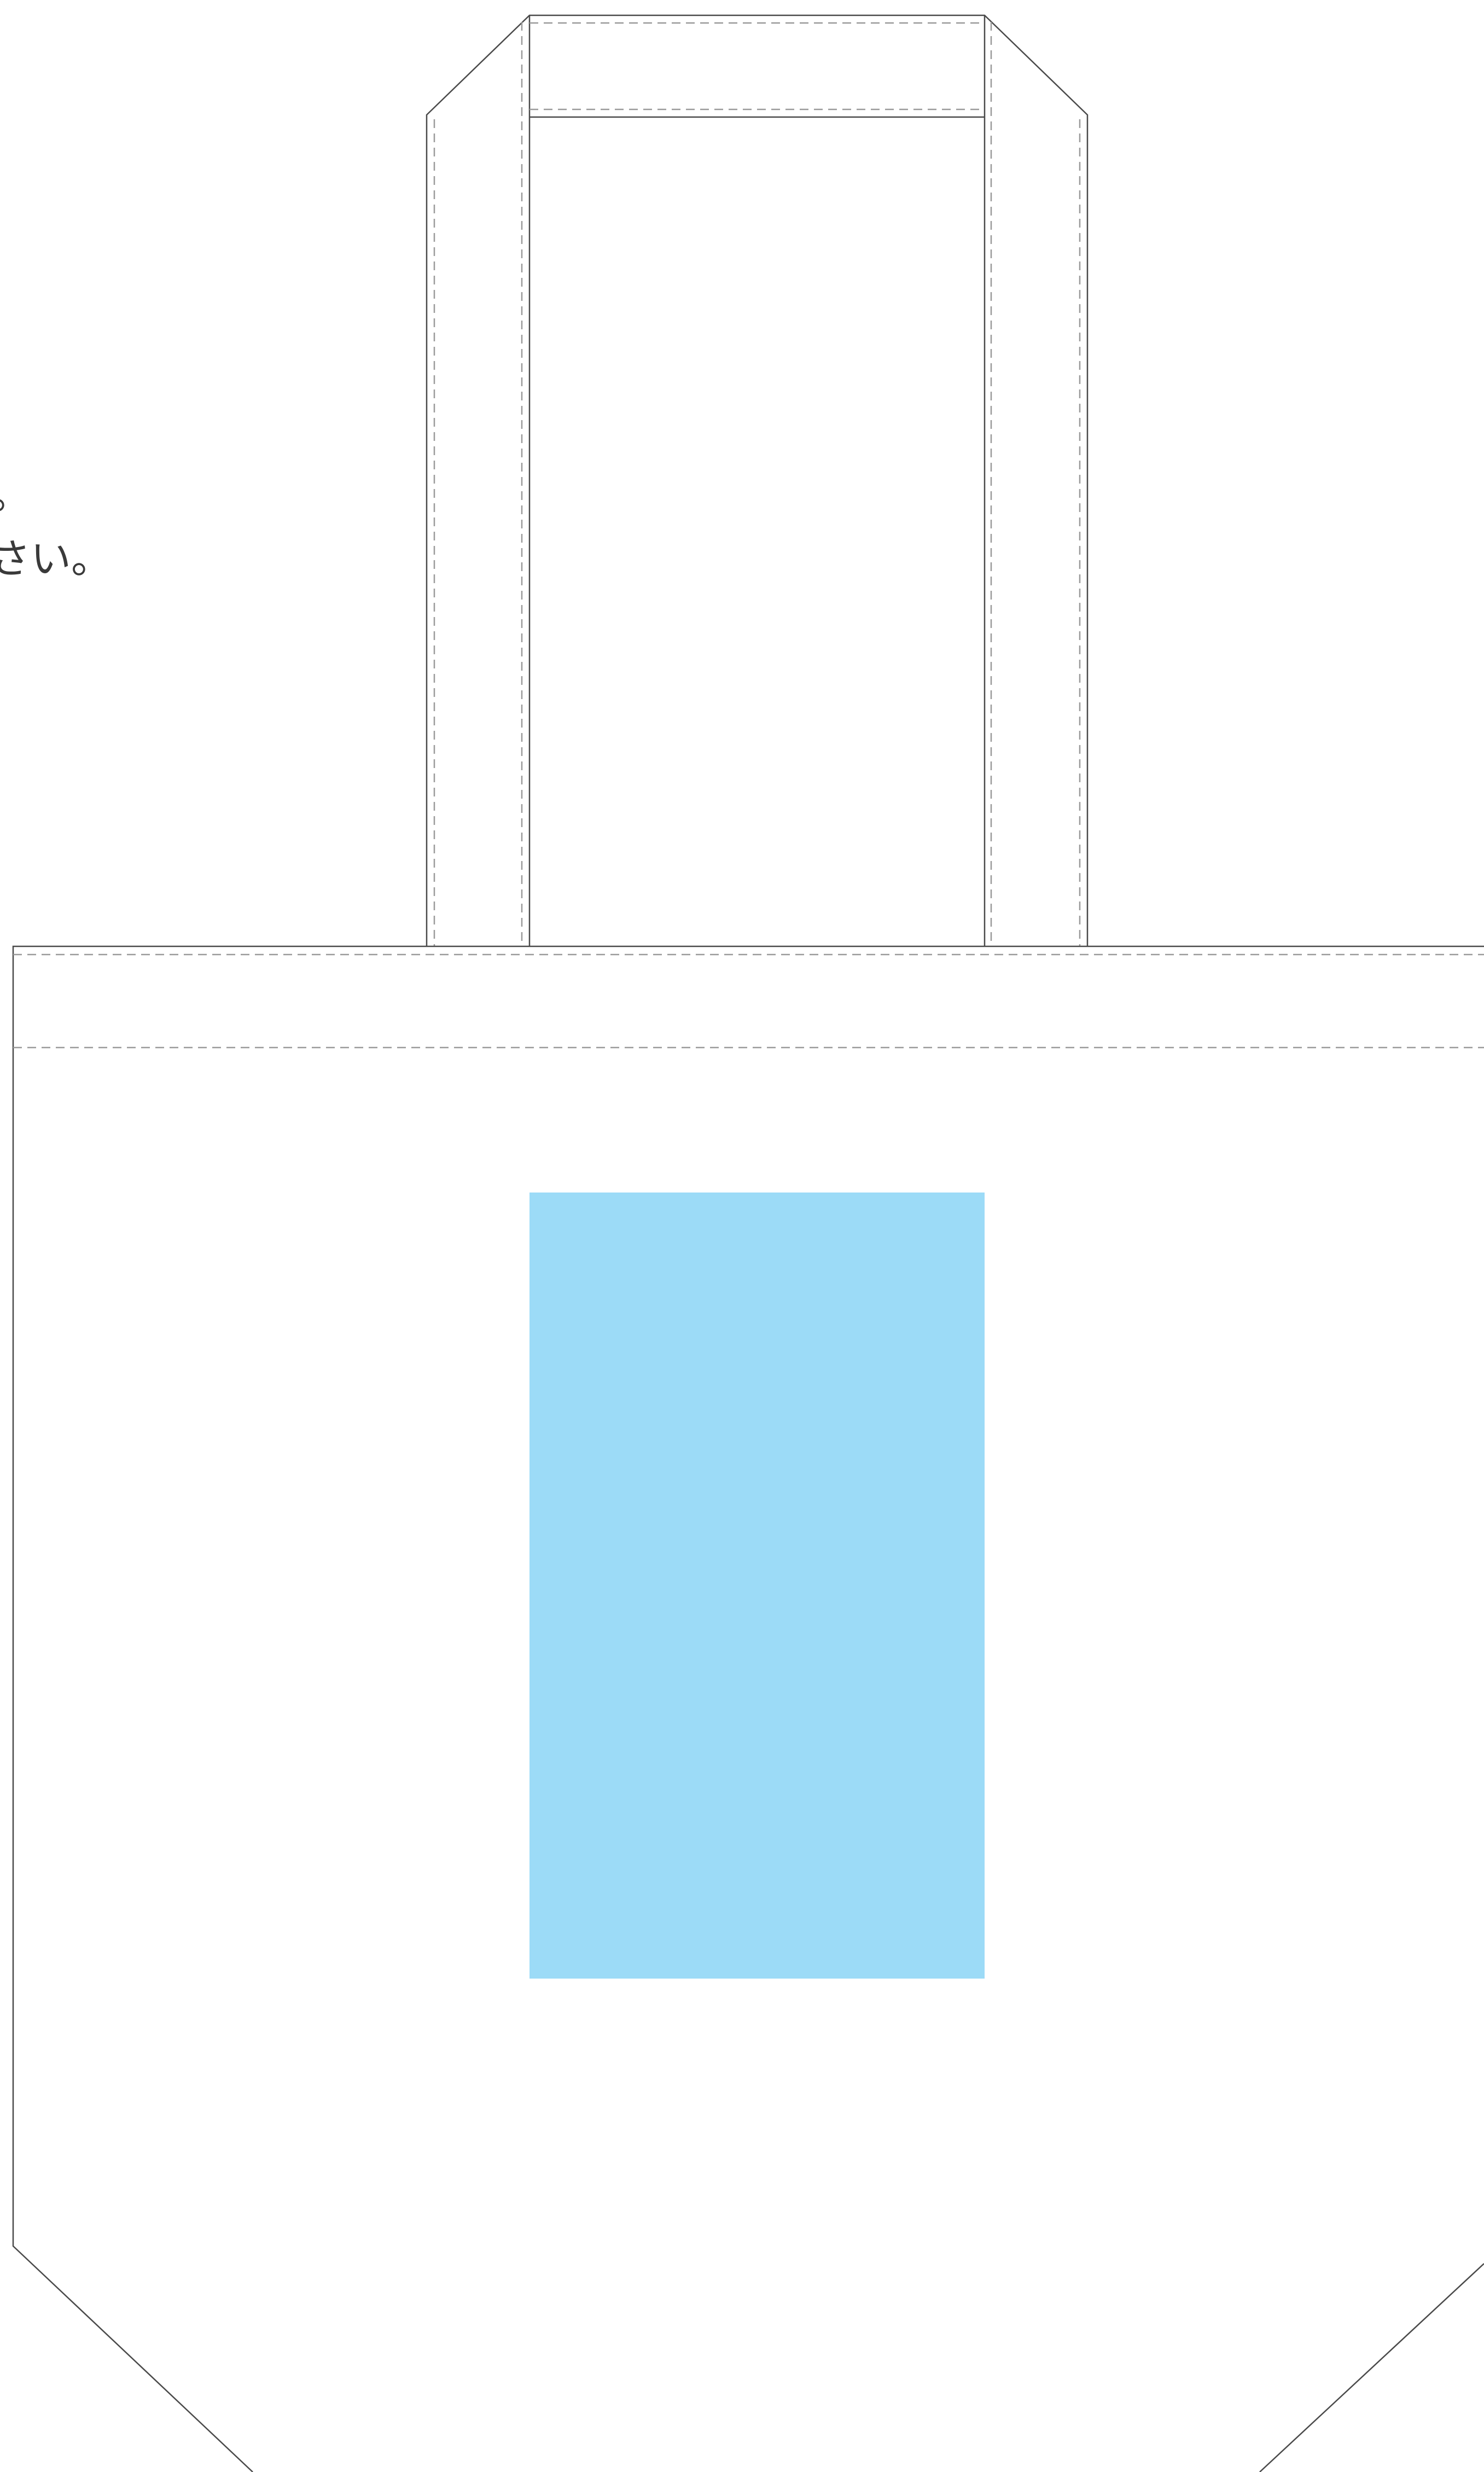  Describe the element at coordinates (56, 559) in the screenshot. I see `instruction-line-2: さい。` at that location.